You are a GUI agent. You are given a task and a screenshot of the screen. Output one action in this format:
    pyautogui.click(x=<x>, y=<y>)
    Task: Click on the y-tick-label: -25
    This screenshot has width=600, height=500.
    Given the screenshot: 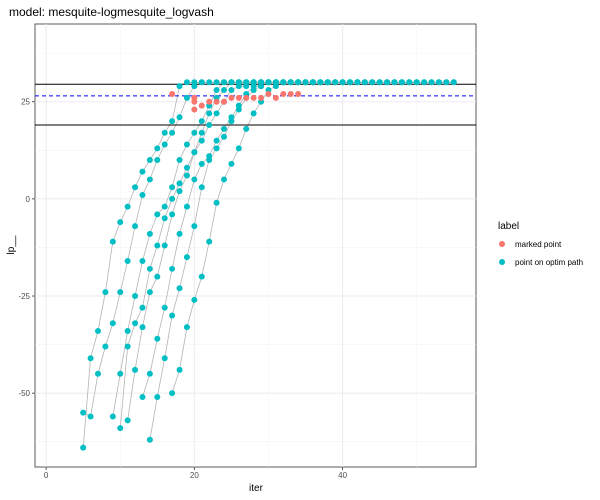 What is the action you would take?
    pyautogui.click(x=24, y=296)
    